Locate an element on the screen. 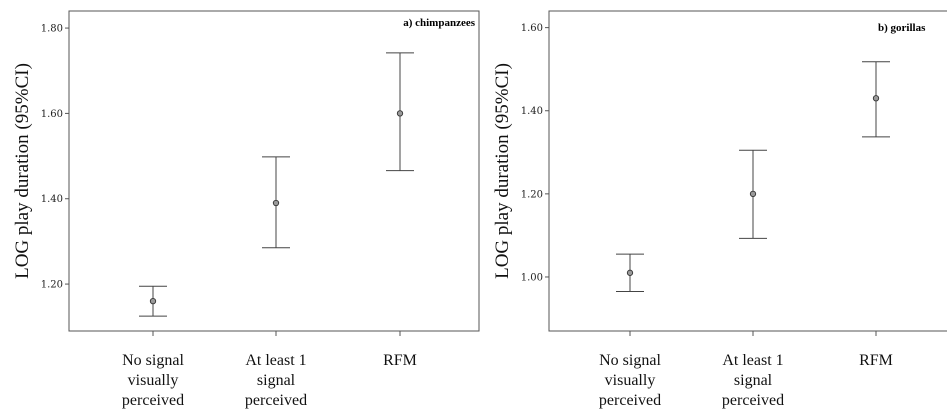 The image size is (947, 417). y-tick-label: 1.00 is located at coordinates (532, 277).